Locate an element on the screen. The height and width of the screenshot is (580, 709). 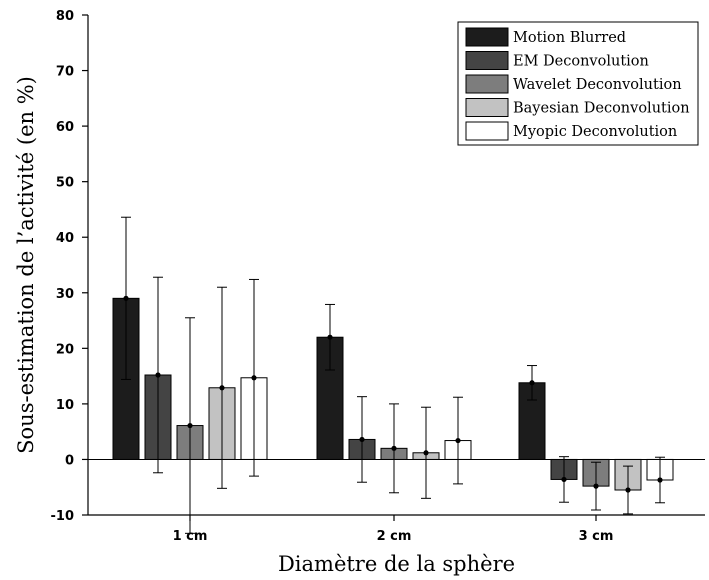
y-tick-label: 40 is located at coordinates (65, 238).